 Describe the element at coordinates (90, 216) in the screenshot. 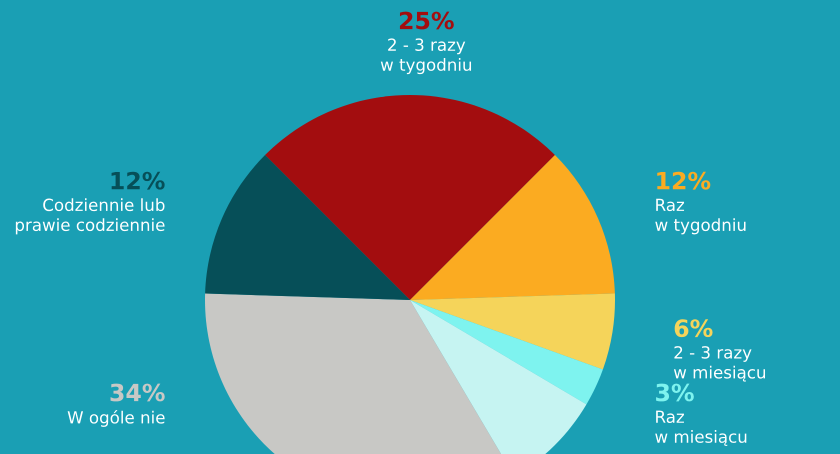

I see `slice-label: Codziennie lub prawie codziennie` at that location.